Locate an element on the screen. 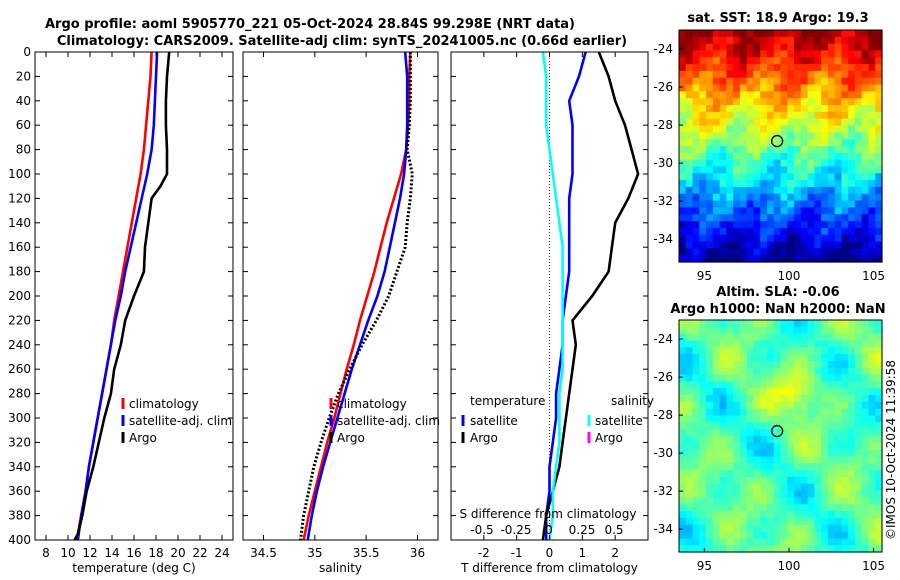 The height and width of the screenshot is (580, 900). y-tick-label: 340 is located at coordinates (19, 467).